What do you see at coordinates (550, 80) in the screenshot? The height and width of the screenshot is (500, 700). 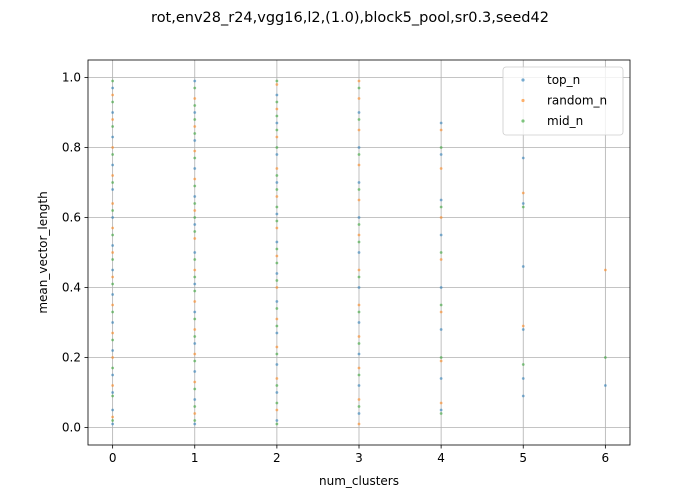 I see `legend-item-top_n: top_n` at bounding box center [550, 80].